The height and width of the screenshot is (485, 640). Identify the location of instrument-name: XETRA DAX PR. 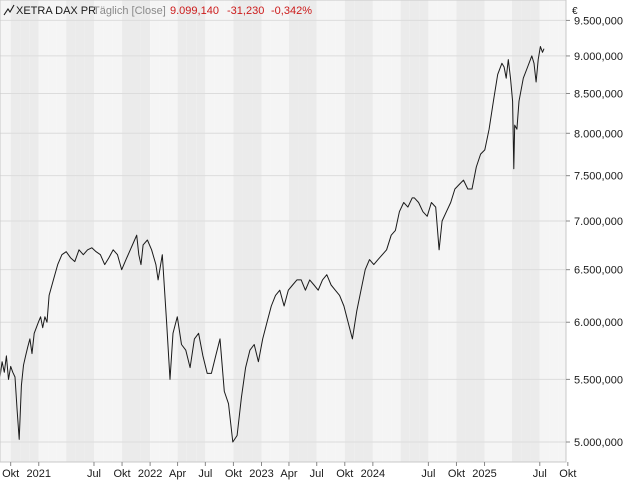
(56, 11).